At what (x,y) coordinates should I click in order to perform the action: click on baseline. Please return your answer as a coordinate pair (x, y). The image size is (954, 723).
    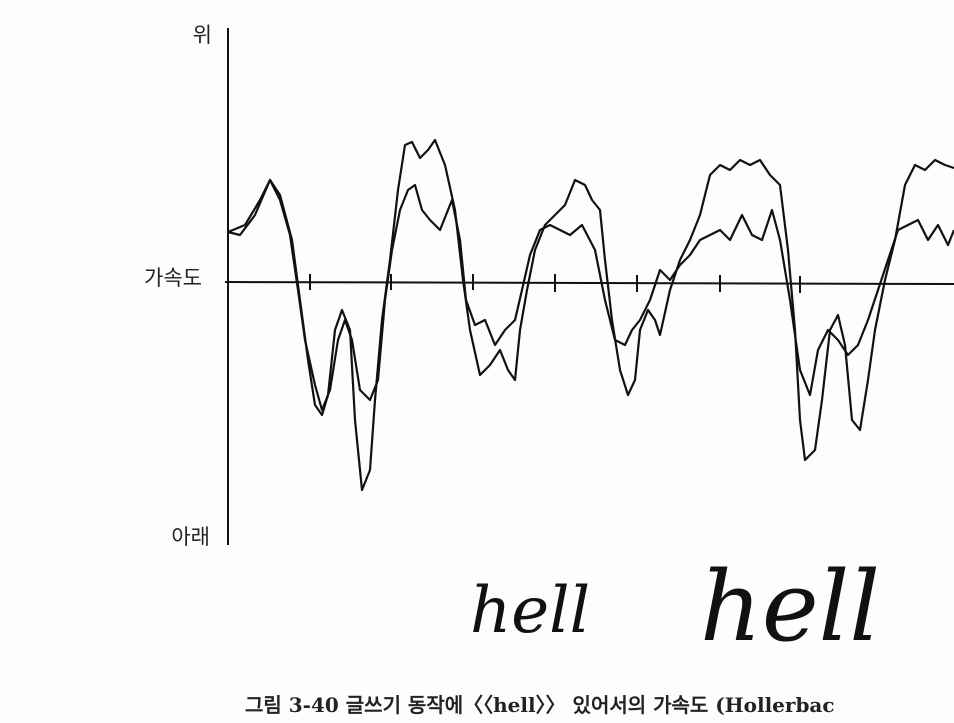
    Looking at the image, I should click on (589, 283).